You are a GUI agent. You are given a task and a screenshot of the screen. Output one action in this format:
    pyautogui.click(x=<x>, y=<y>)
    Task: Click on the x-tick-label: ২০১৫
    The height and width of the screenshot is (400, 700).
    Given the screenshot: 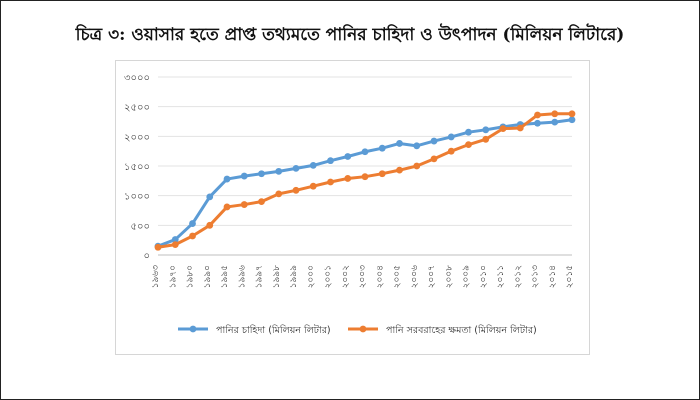 What is the action you would take?
    pyautogui.click(x=570, y=276)
    